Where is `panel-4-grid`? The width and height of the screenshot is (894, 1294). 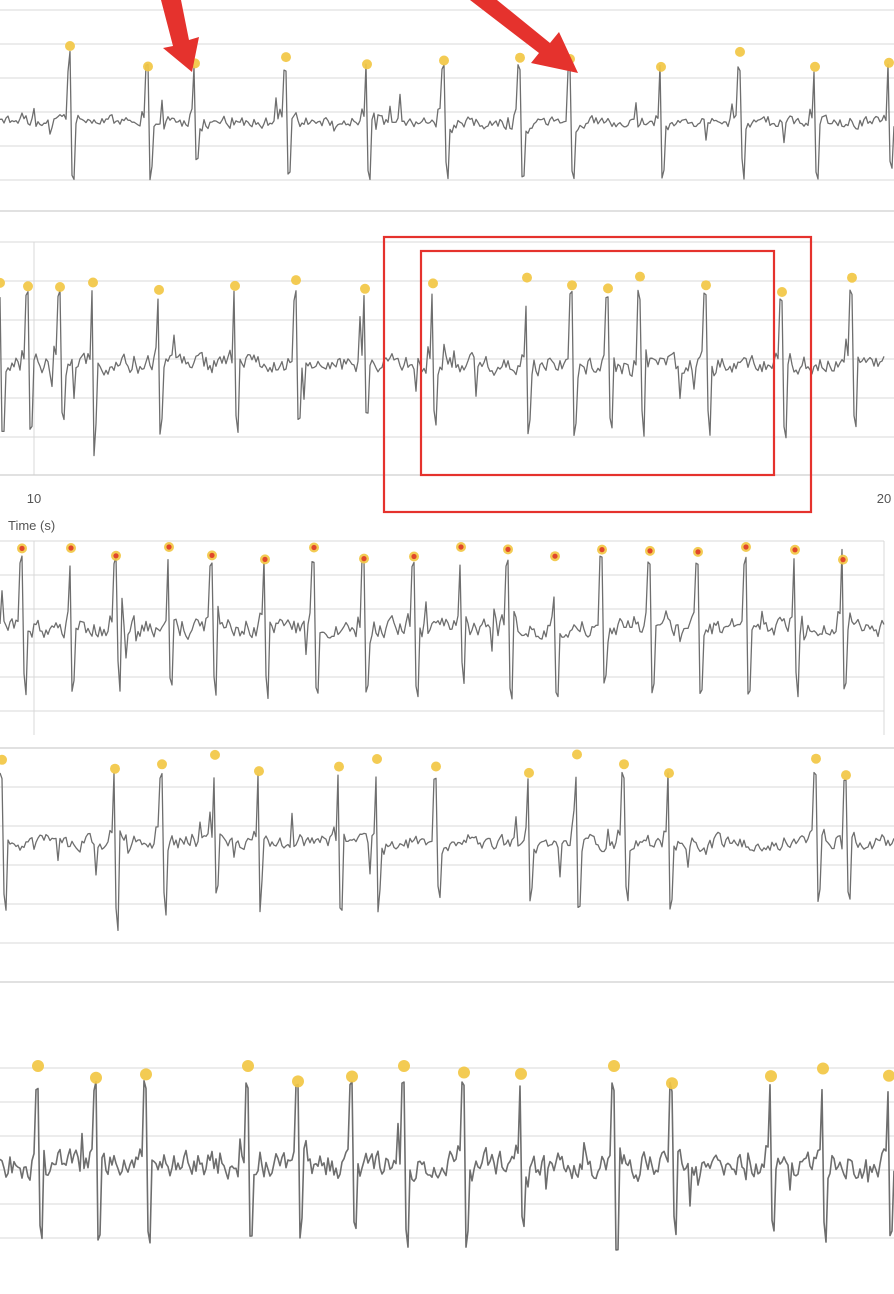
panel-4-grid is located at coordinates (447, 865).